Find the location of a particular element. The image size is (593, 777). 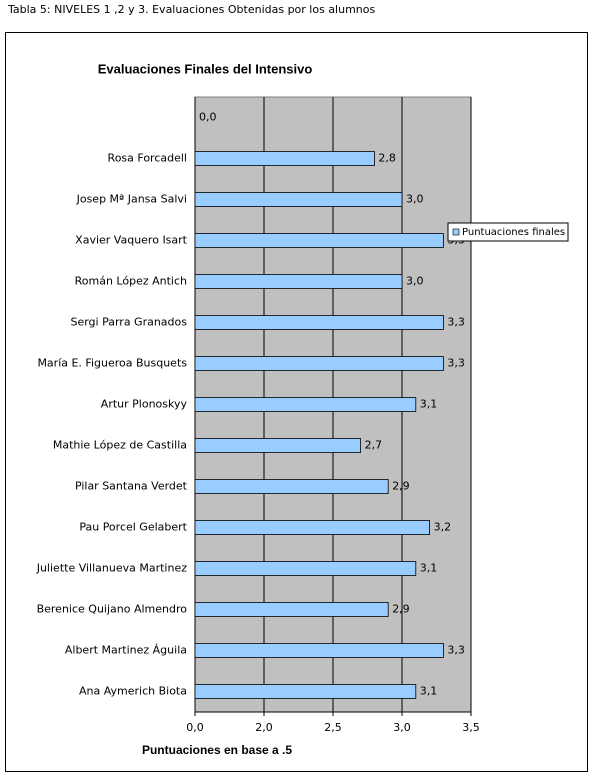

value-label: 3,2 is located at coordinates (443, 527).